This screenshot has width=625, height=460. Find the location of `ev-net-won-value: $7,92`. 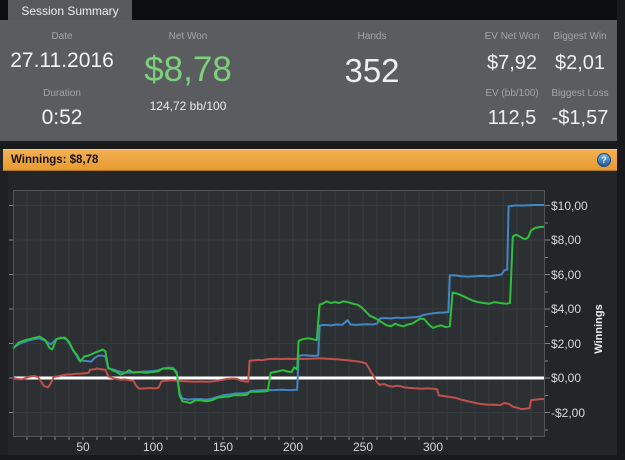

ev-net-won-value: $7,92 is located at coordinates (512, 63).